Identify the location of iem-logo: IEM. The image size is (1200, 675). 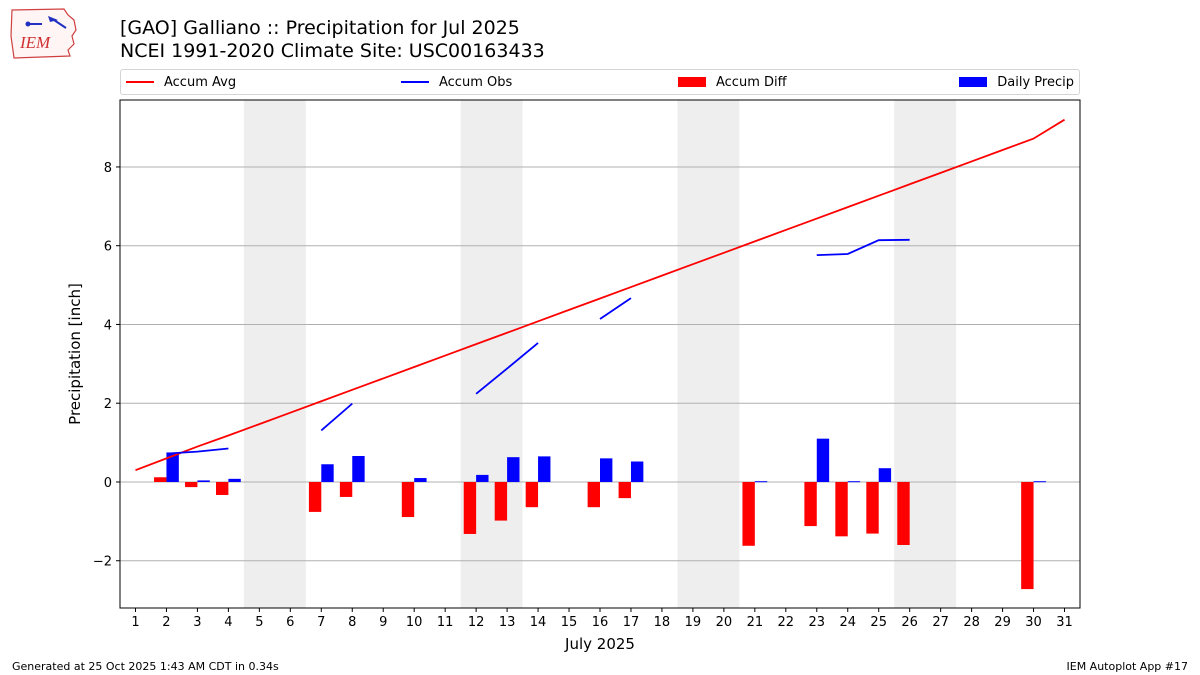
(43, 33).